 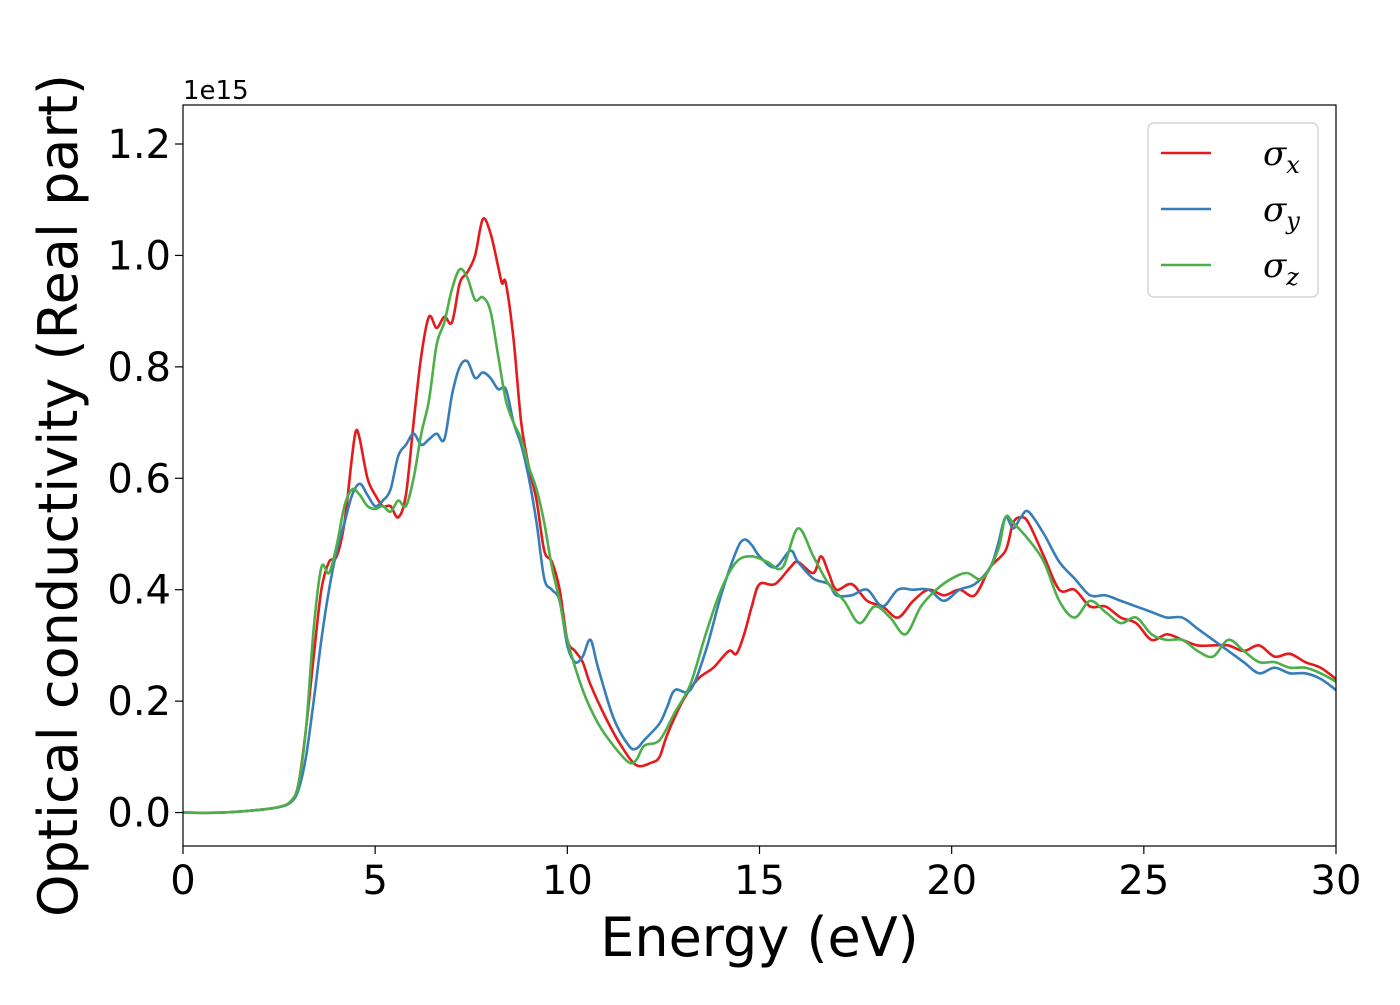 What do you see at coordinates (1281, 212) in the screenshot?
I see `legend-label-y: σy` at bounding box center [1281, 212].